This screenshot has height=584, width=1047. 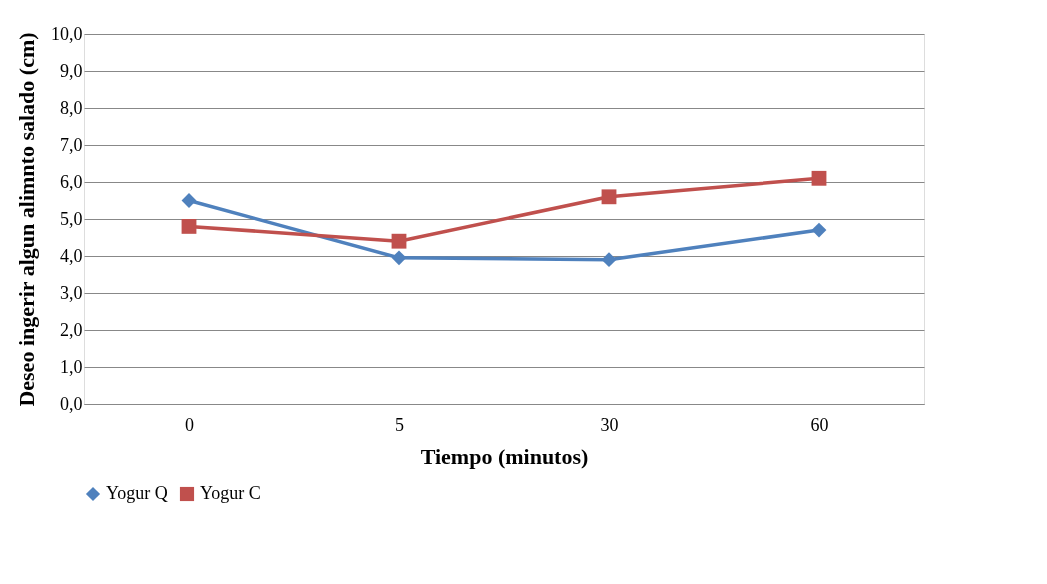 What do you see at coordinates (504, 456) in the screenshot?
I see `x-axis-title: Tiempo (minutos)` at bounding box center [504, 456].